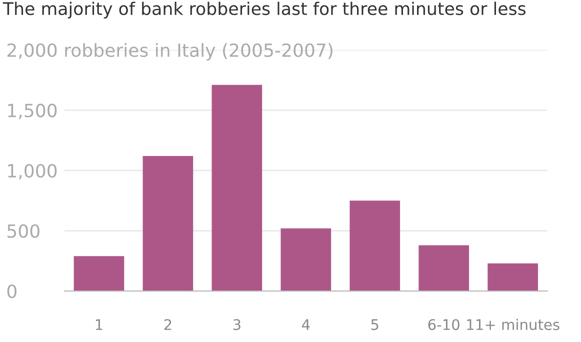  I want to click on chart-title: The majority of bank robberies last for three minutes or less, so click(264, 10).